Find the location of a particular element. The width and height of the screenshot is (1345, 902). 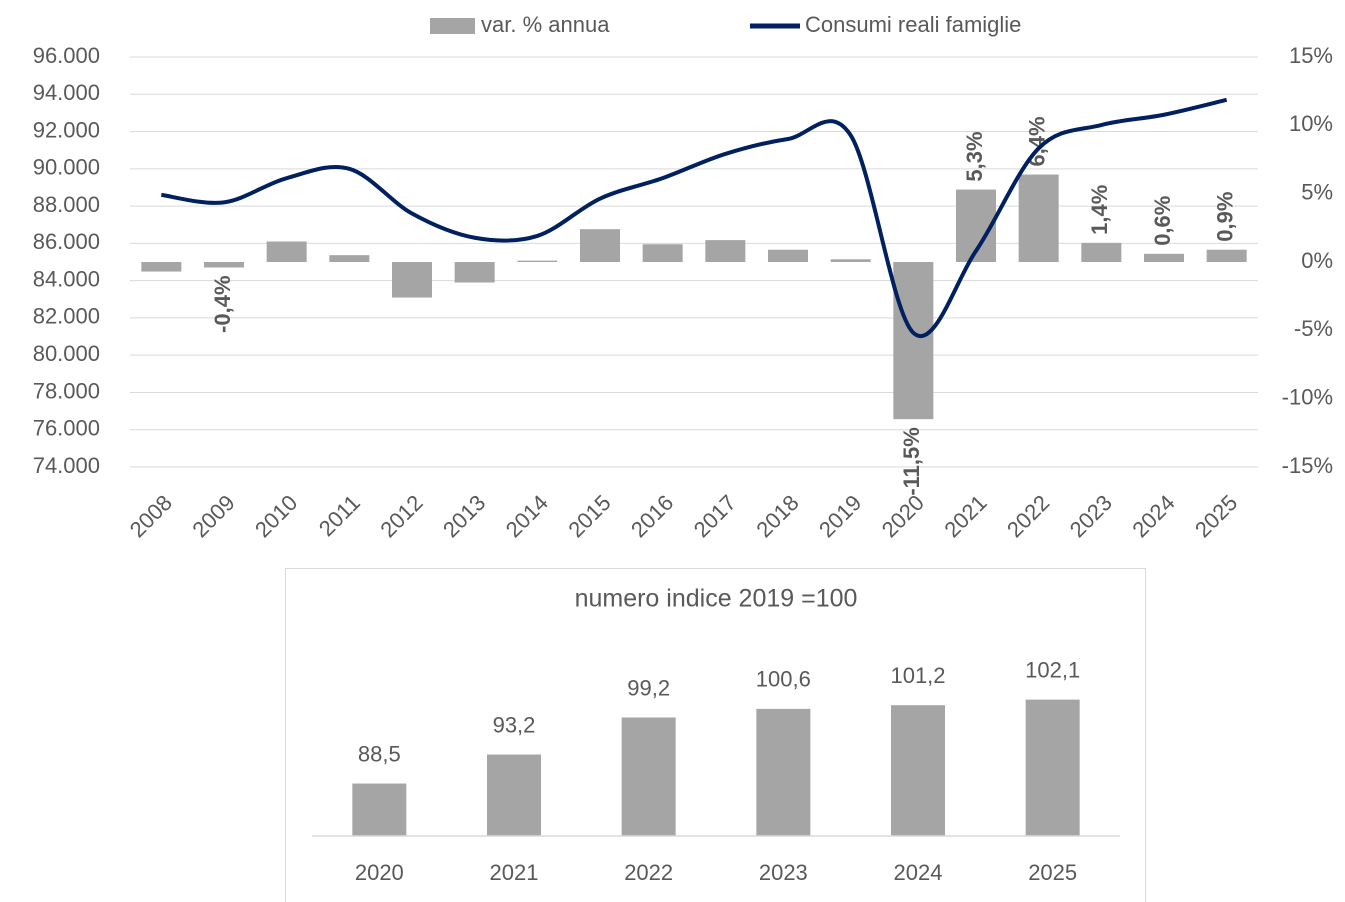

y2-tick-label: 5% is located at coordinates (1317, 191).